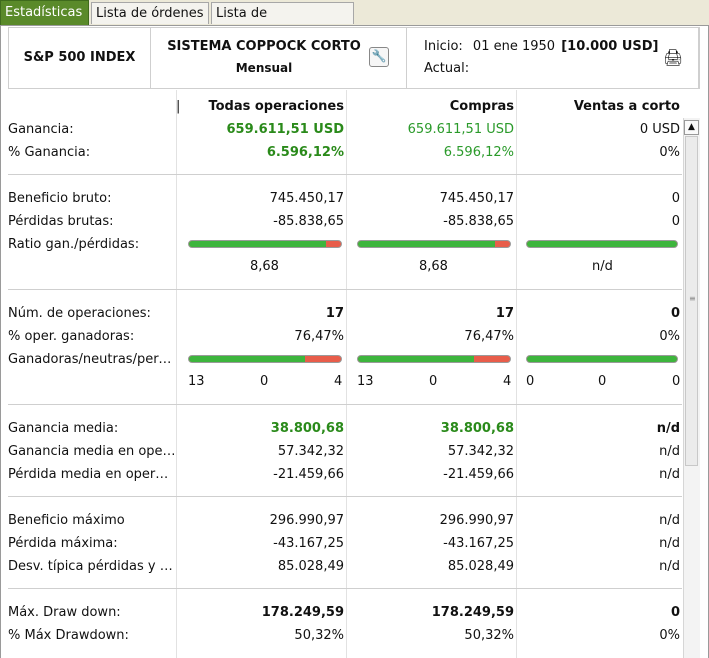 The height and width of the screenshot is (658, 709). Describe the element at coordinates (74, 244) in the screenshot. I see `row-label: Ratio gan./pérdidas:` at that location.